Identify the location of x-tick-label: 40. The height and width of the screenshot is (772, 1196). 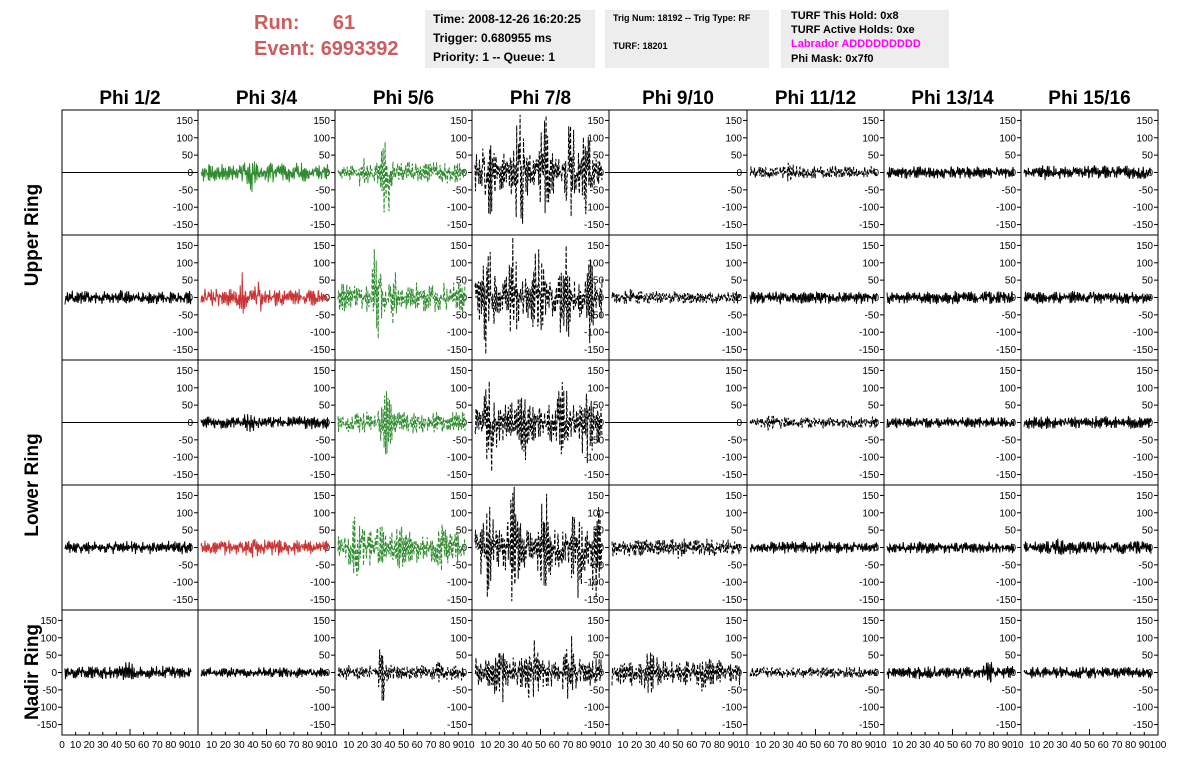
(939, 745).